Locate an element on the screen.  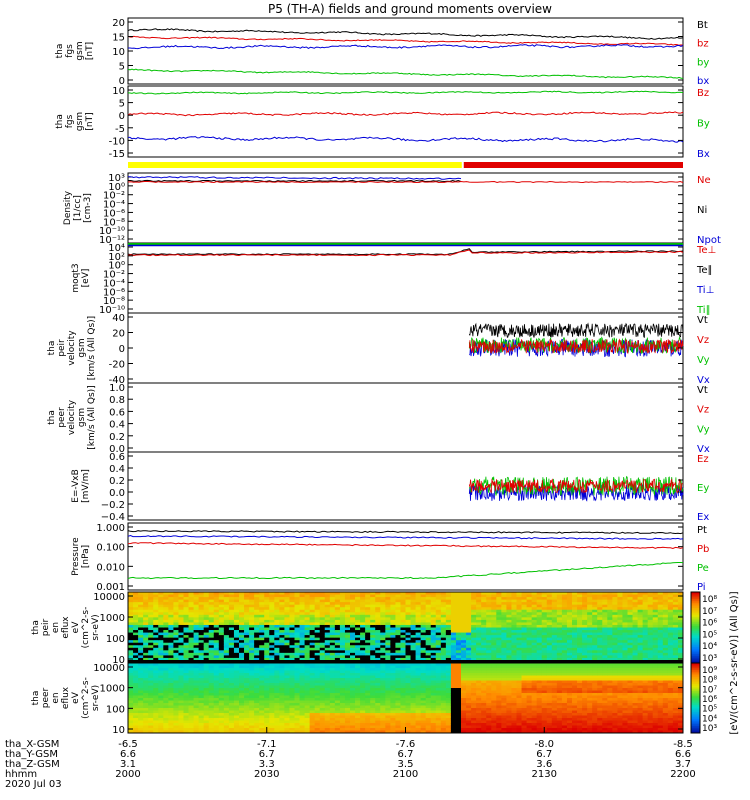
legend-te: Te∥ is located at coordinates (704, 270).